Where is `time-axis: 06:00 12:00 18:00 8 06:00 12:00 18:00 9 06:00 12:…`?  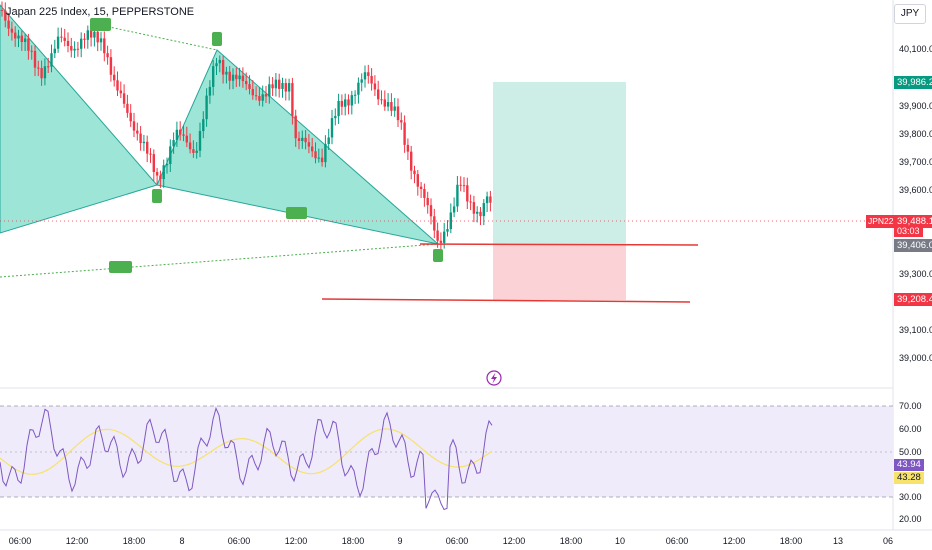
time-axis: 06:00 12:00 18:00 8 06:00 12:00 18:00 9 06:00 12:… is located at coordinates (451, 541).